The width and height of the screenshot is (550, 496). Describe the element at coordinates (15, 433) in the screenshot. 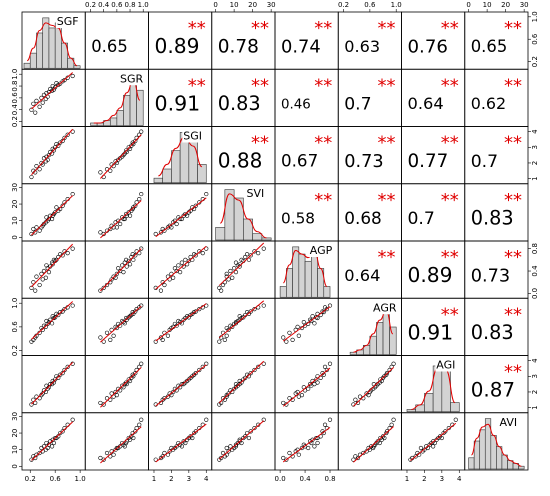

I see `y-tick-label: 20` at that location.